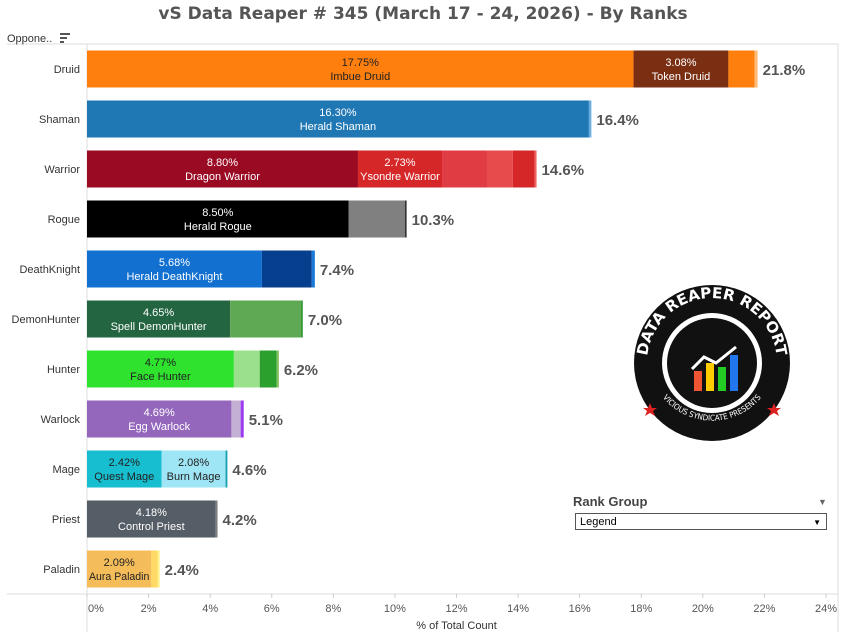 The image size is (846, 640). I want to click on segment-value-label: 4.65%, so click(158, 313).